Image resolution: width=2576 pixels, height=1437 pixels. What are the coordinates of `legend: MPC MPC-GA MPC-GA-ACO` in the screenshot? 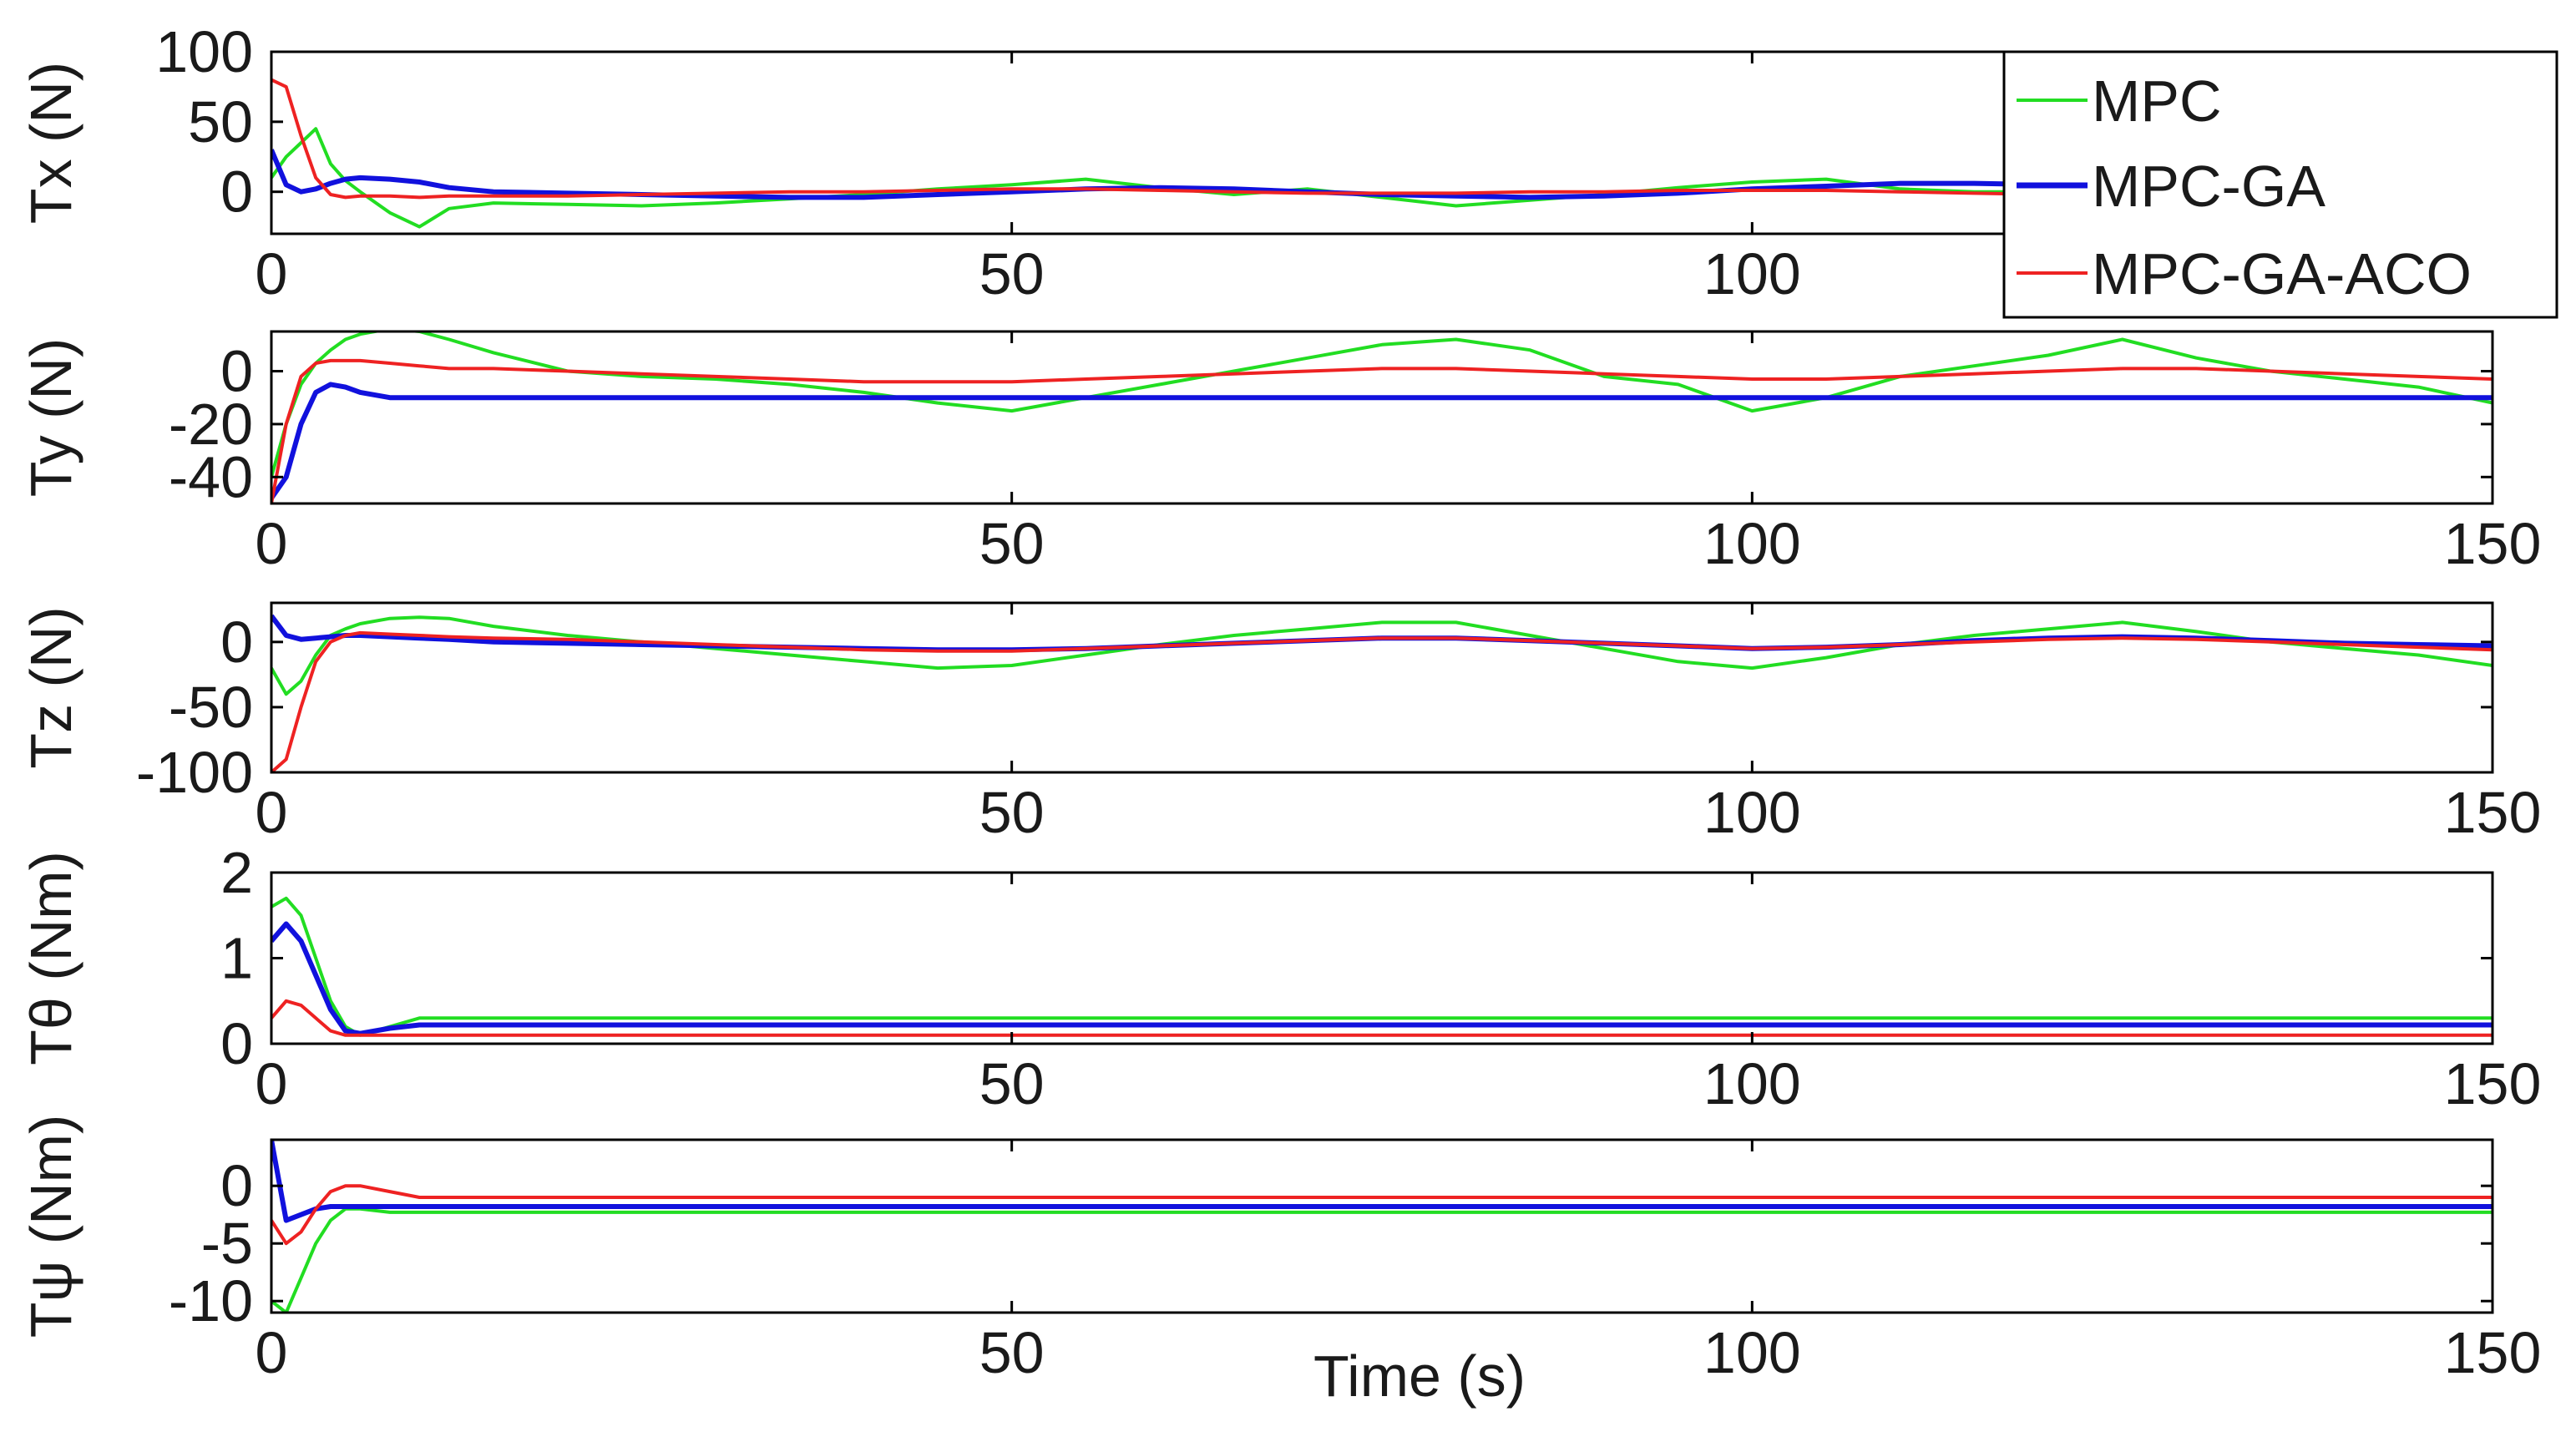 It's located at (2280, 184).